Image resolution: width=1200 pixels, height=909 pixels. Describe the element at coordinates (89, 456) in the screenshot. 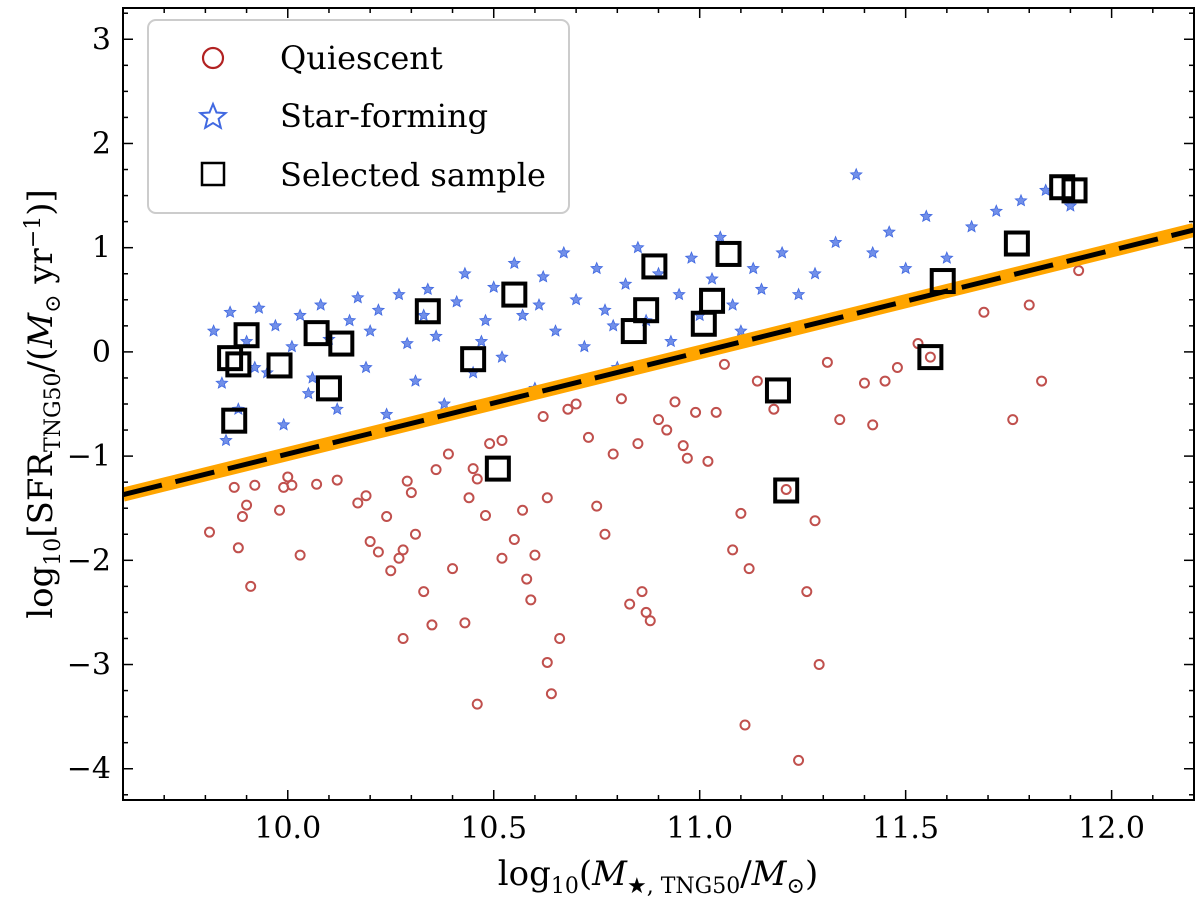

I see `y-tick-label: −1` at that location.